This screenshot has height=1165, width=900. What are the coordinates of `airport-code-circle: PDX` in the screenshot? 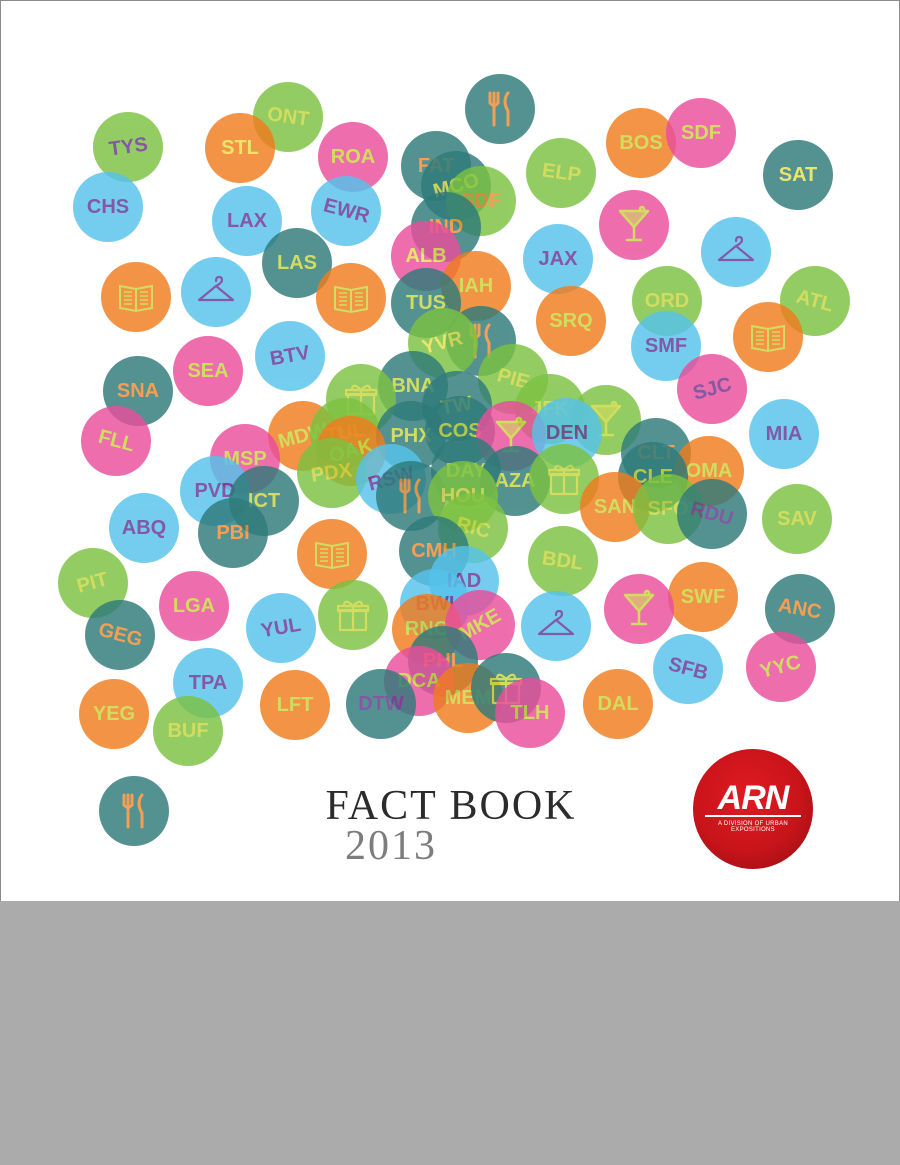 It's located at (332, 473).